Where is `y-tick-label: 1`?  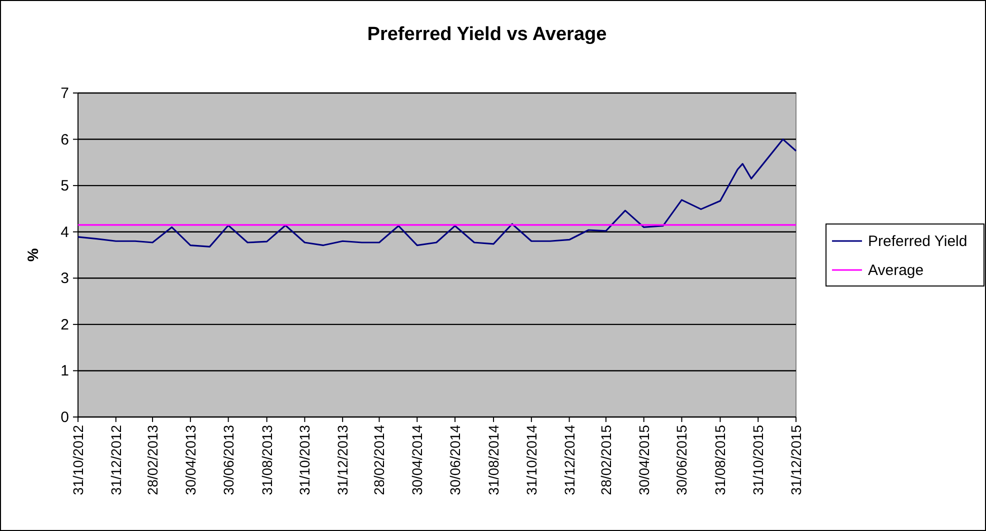
y-tick-label: 1 is located at coordinates (64, 371).